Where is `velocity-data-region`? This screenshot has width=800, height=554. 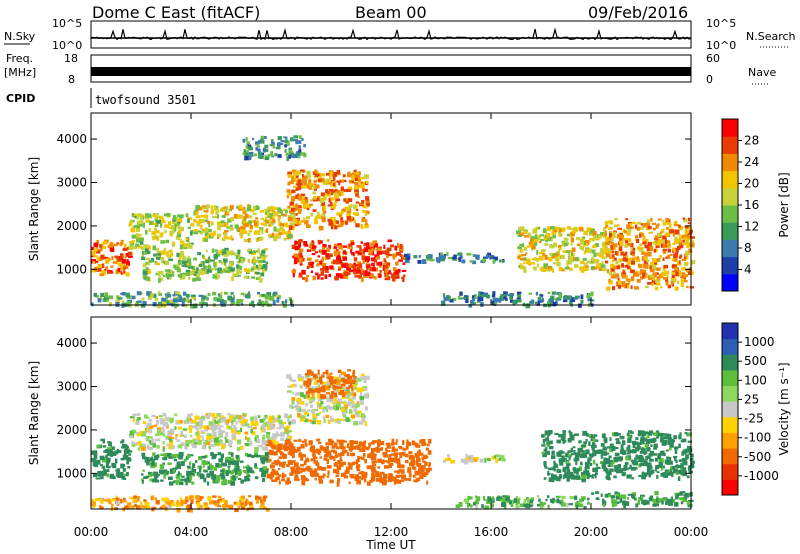
velocity-data-region is located at coordinates (328, 400).